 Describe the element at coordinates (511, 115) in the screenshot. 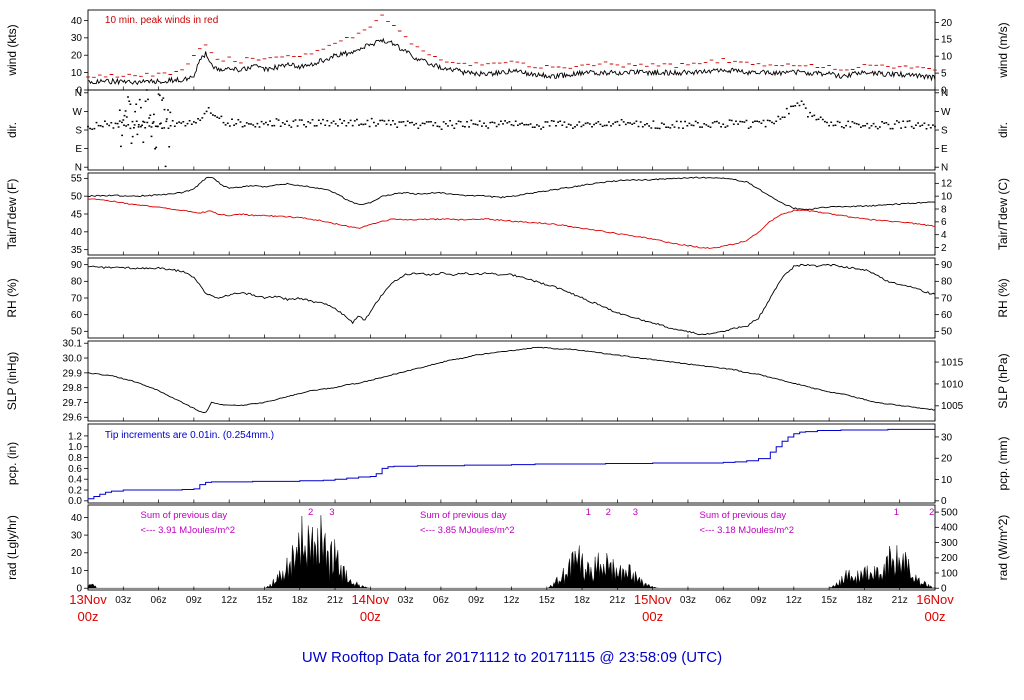

I see `series-wind-direction` at that location.